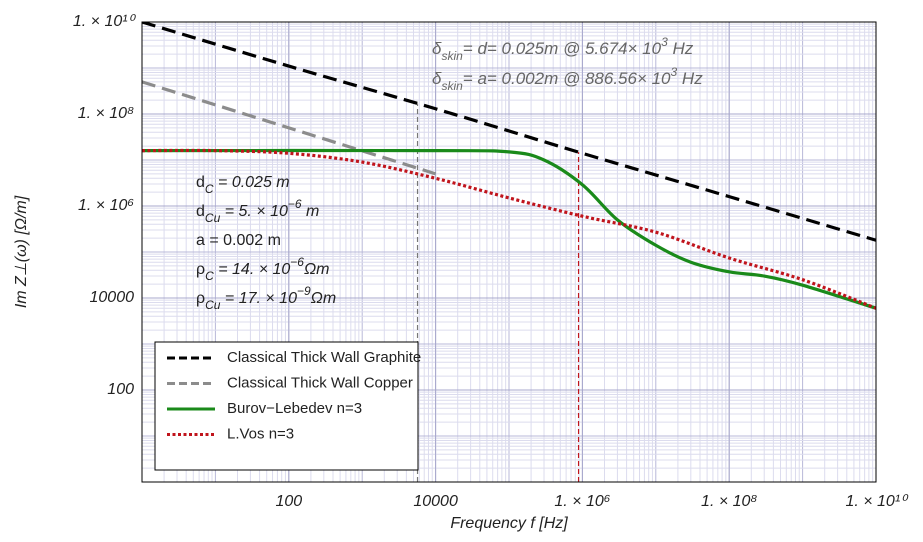  I want to click on legend-label: L.Vos n=3, so click(260, 433).